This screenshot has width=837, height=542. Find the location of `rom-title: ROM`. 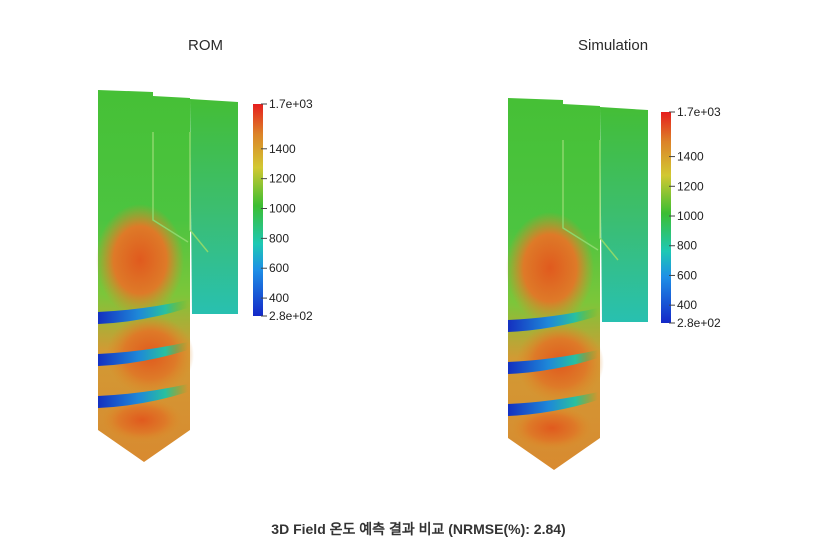

rom-title: ROM is located at coordinates (205, 45).